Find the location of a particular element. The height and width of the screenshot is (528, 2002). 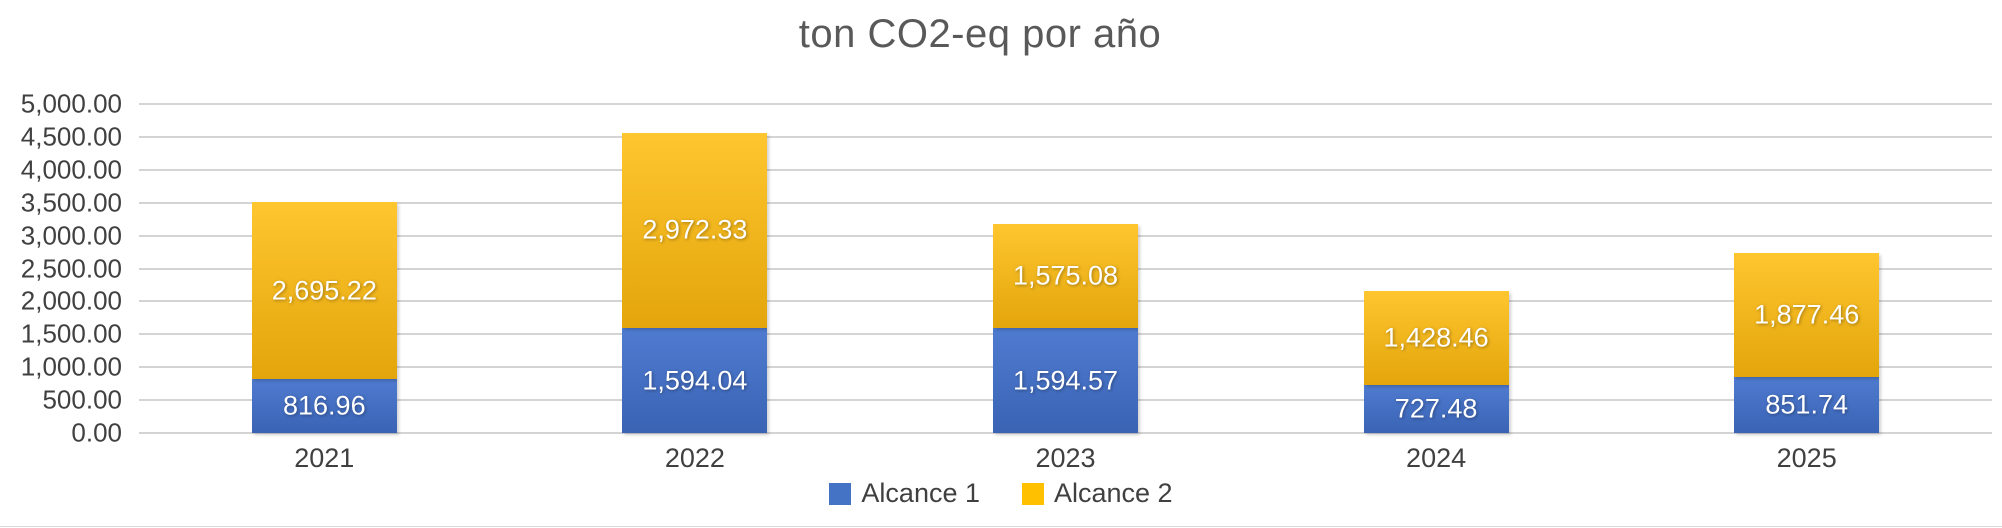

bar-2022: 1,594.04 2,972.33 is located at coordinates (695, 268).